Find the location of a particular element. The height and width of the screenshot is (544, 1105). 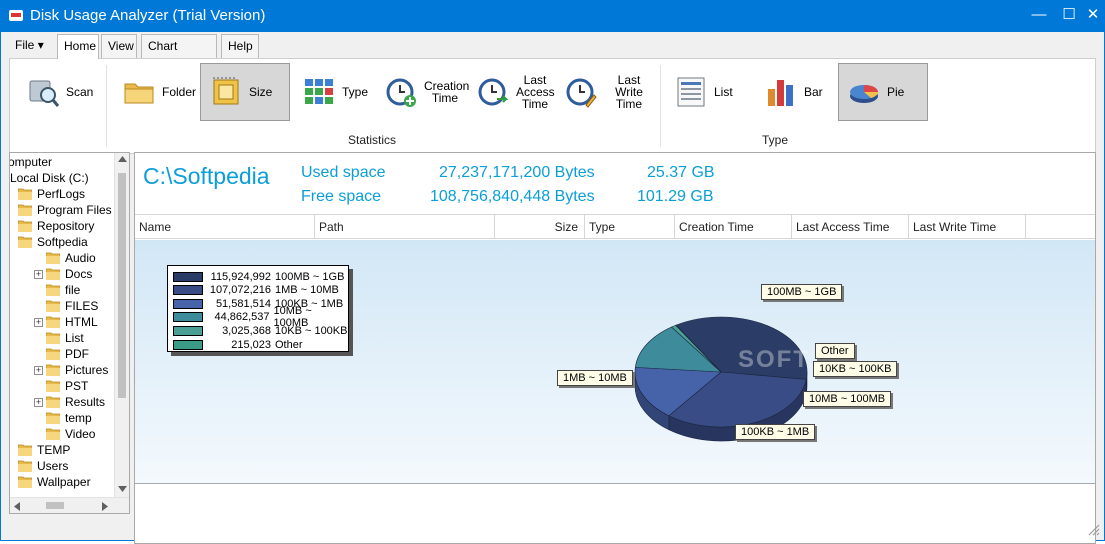

type-grid-icon is located at coordinates (319, 91).